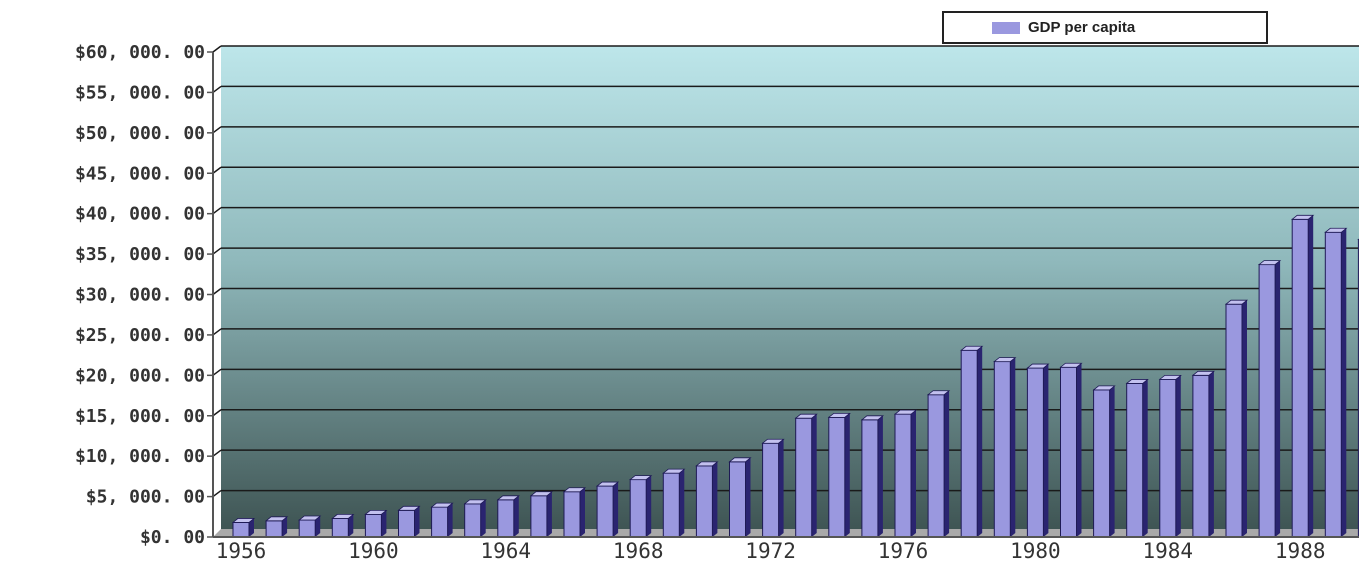 The image size is (1359, 562). I want to click on bar-1958, so click(310, 526).